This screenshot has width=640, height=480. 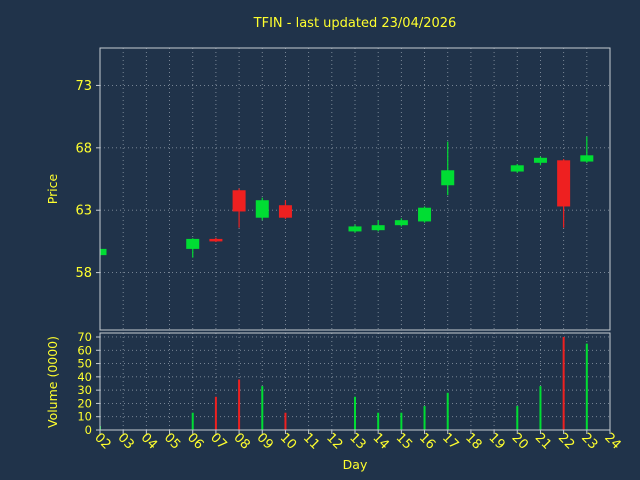 What do you see at coordinates (589, 441) in the screenshot?
I see `day-tick-label: 23` at bounding box center [589, 441].